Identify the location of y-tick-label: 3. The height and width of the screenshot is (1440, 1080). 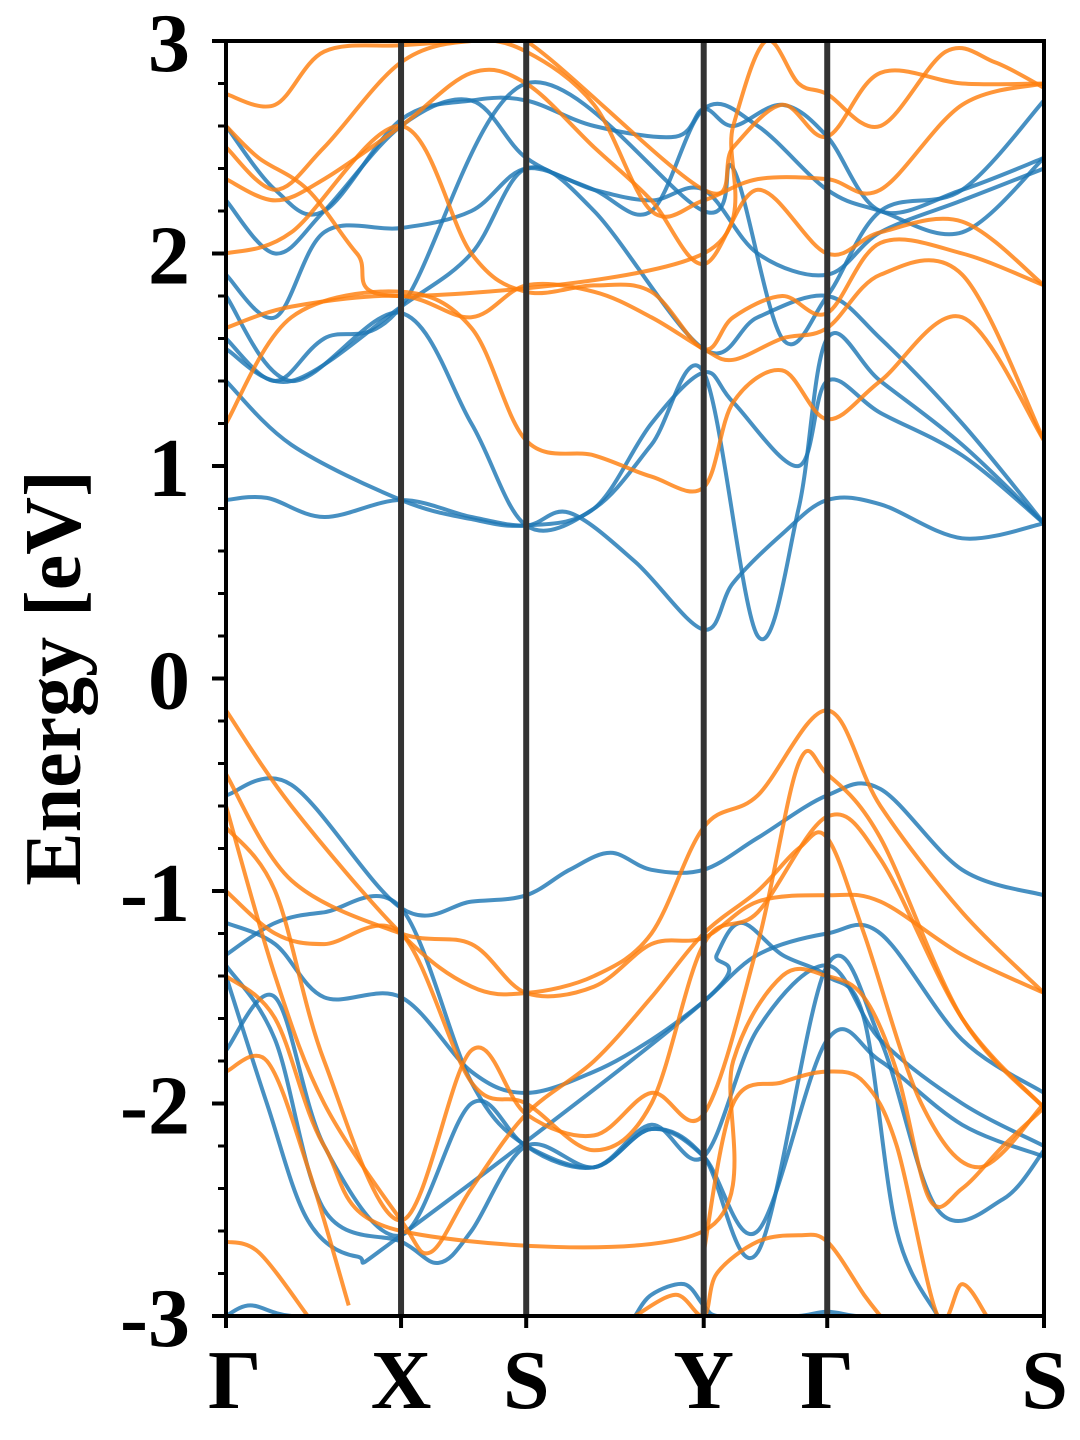
(169, 45).